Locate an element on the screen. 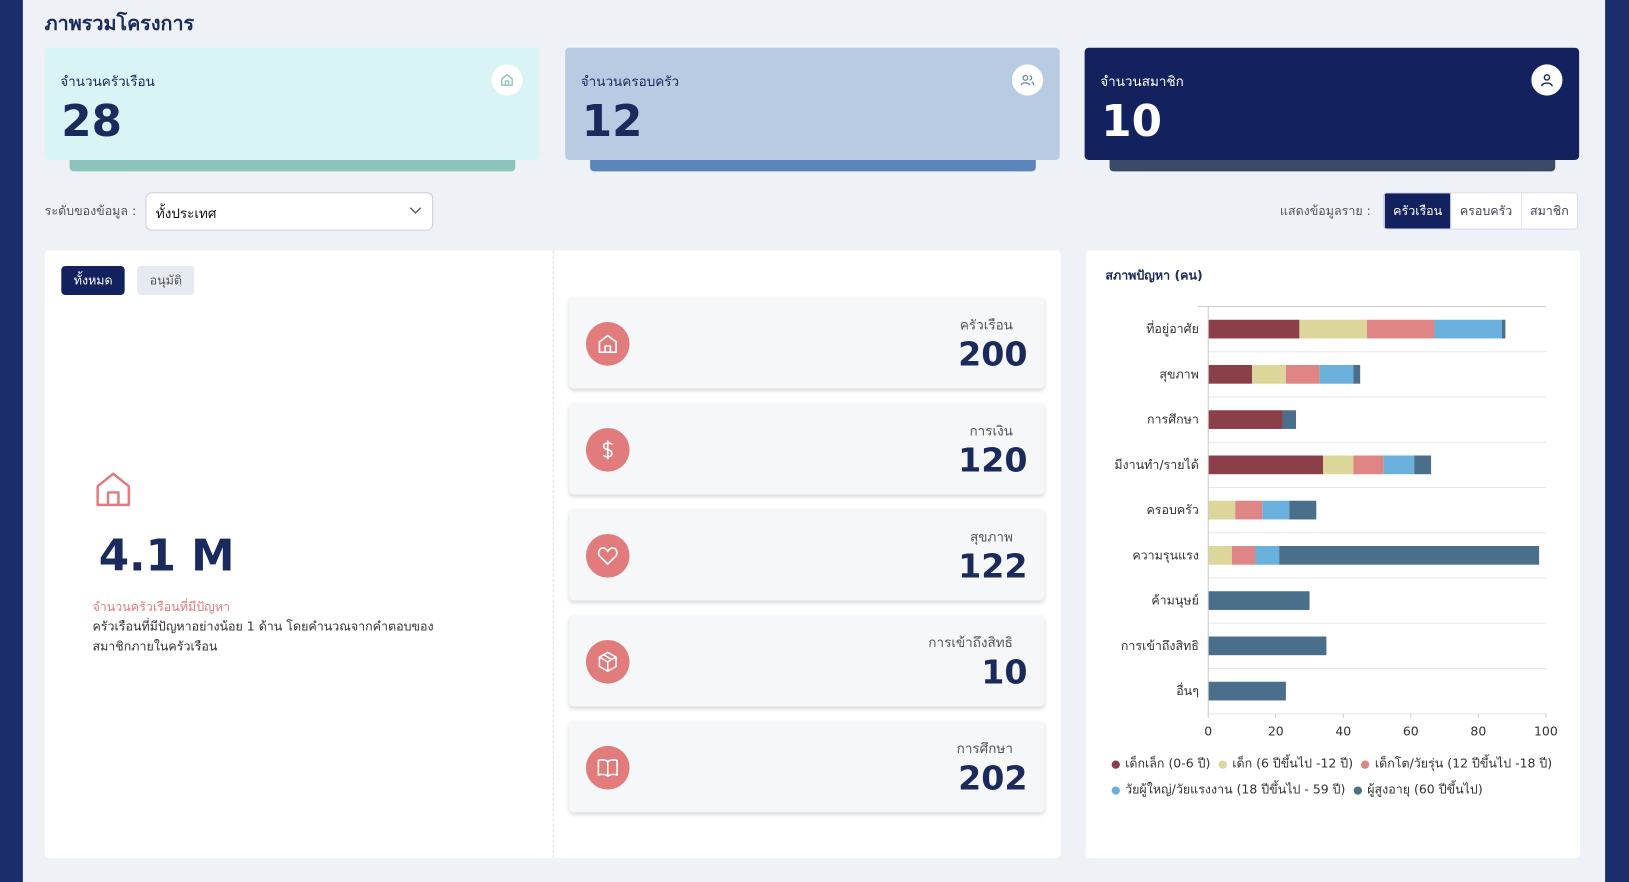 The image size is (1629, 882). y-tick-label: ครอบครัว is located at coordinates (1172, 509).